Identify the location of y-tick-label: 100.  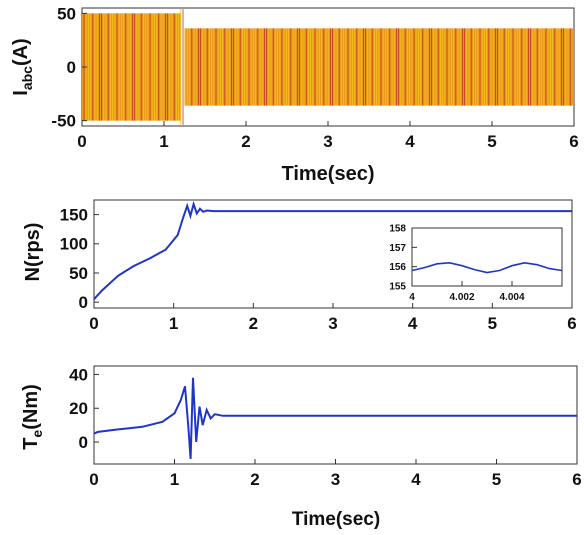
(74, 244).